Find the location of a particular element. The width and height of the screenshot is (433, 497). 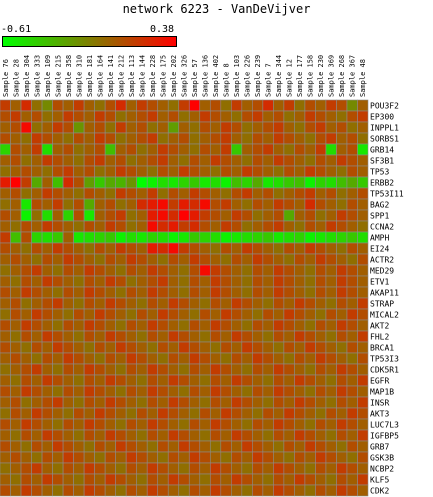

row-label: MICAL2 is located at coordinates (384, 315).